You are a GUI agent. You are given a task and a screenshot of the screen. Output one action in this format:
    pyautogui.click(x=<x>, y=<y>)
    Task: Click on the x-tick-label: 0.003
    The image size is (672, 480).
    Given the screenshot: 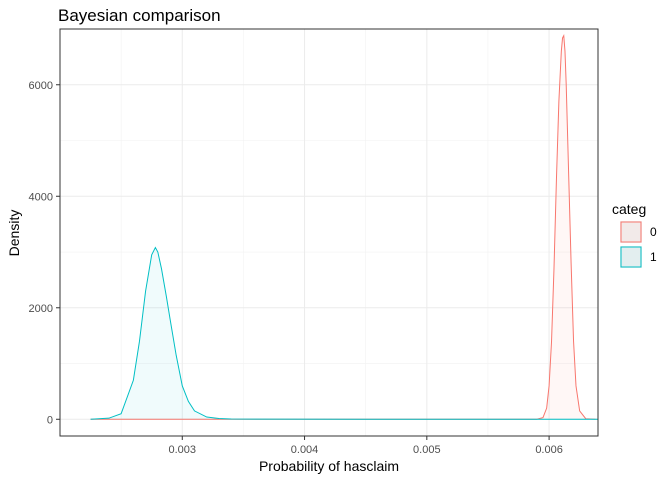 What is the action you would take?
    pyautogui.click(x=183, y=450)
    